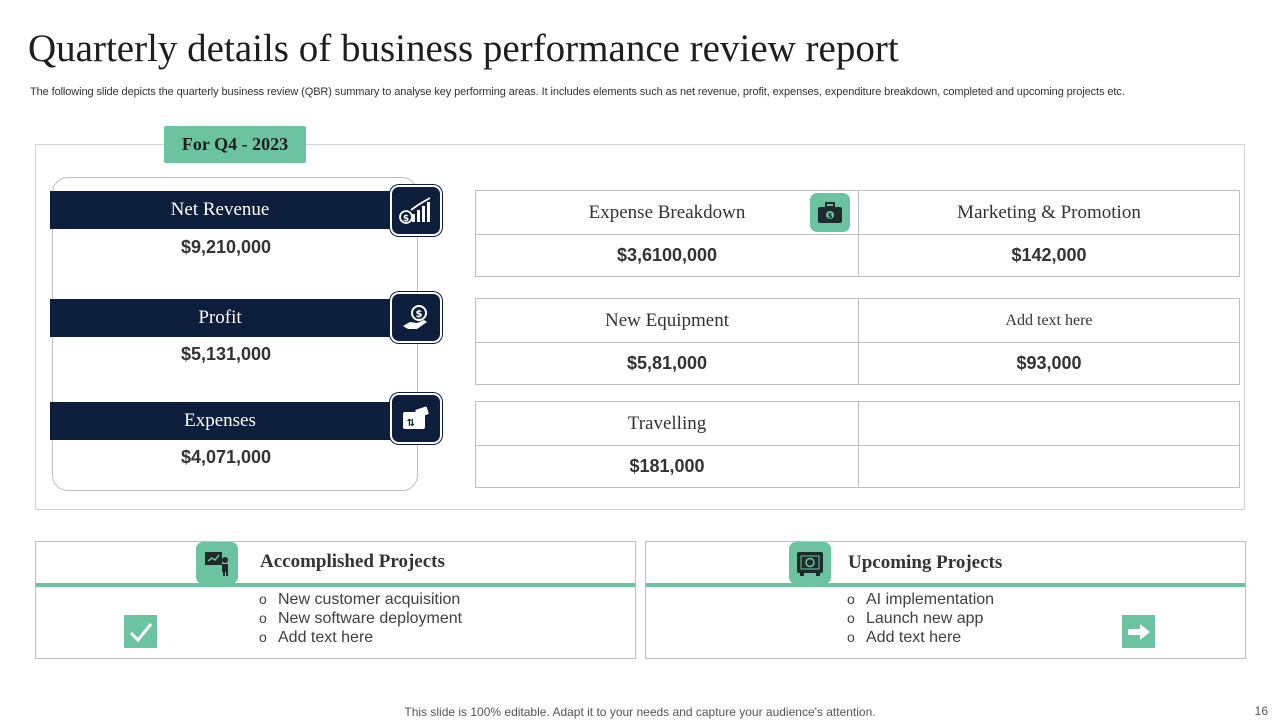  Describe the element at coordinates (1049, 363) in the screenshot. I see `placeholder-value: $93,000` at that location.